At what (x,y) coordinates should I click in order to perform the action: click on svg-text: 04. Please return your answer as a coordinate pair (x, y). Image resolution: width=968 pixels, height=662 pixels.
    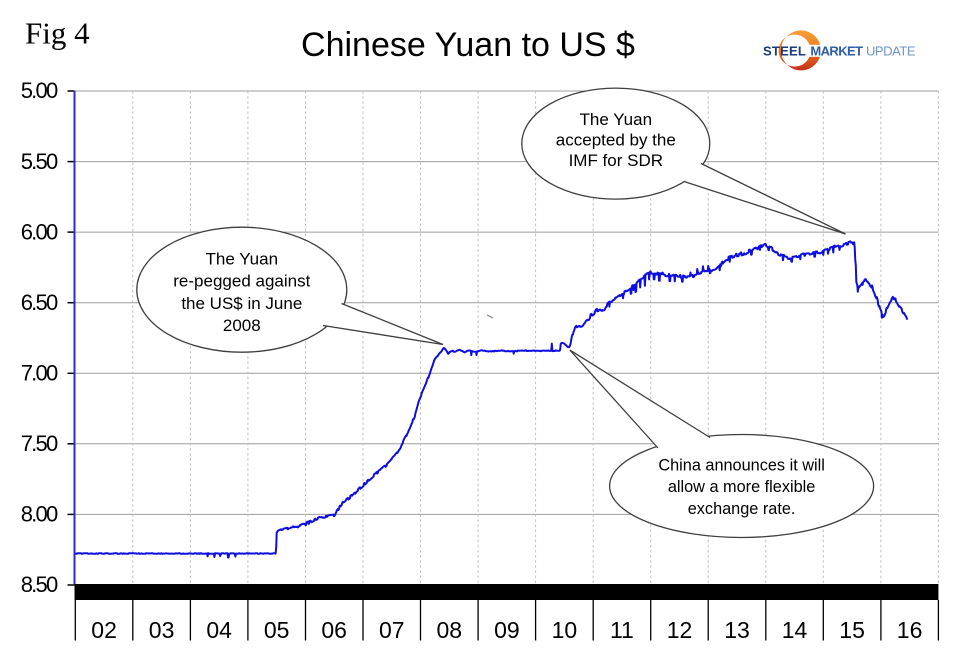
    Looking at the image, I should click on (219, 630).